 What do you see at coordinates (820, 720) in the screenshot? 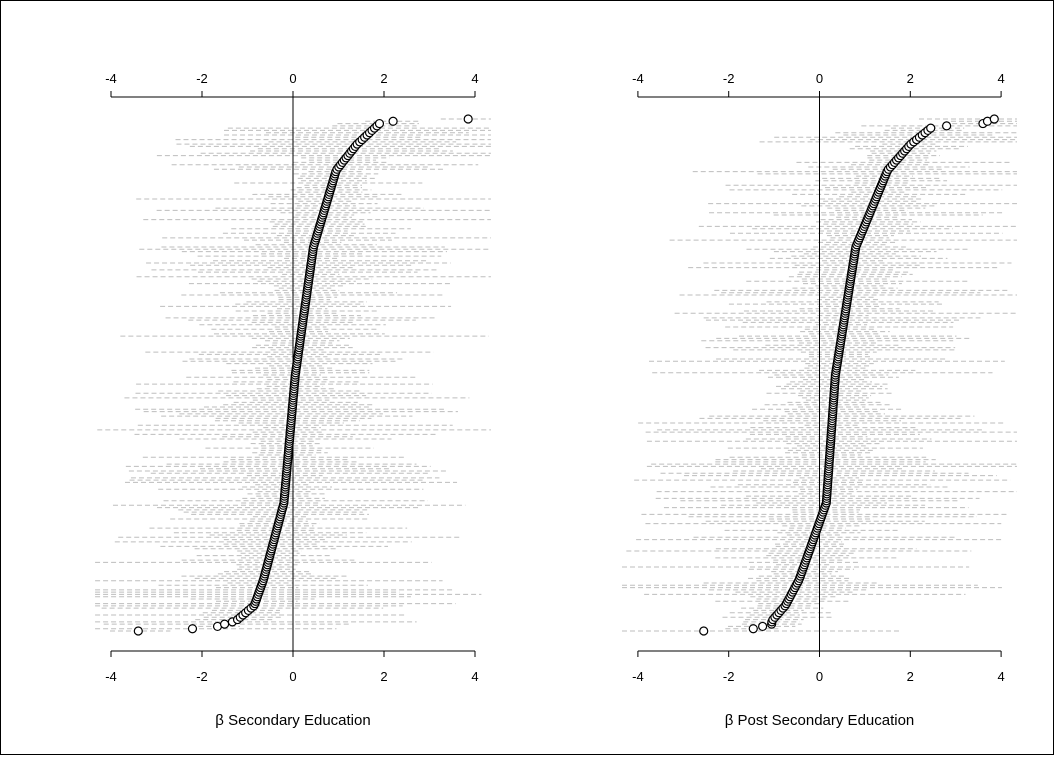
I see `x-axis-label: β Post Secondary Education` at bounding box center [820, 720].